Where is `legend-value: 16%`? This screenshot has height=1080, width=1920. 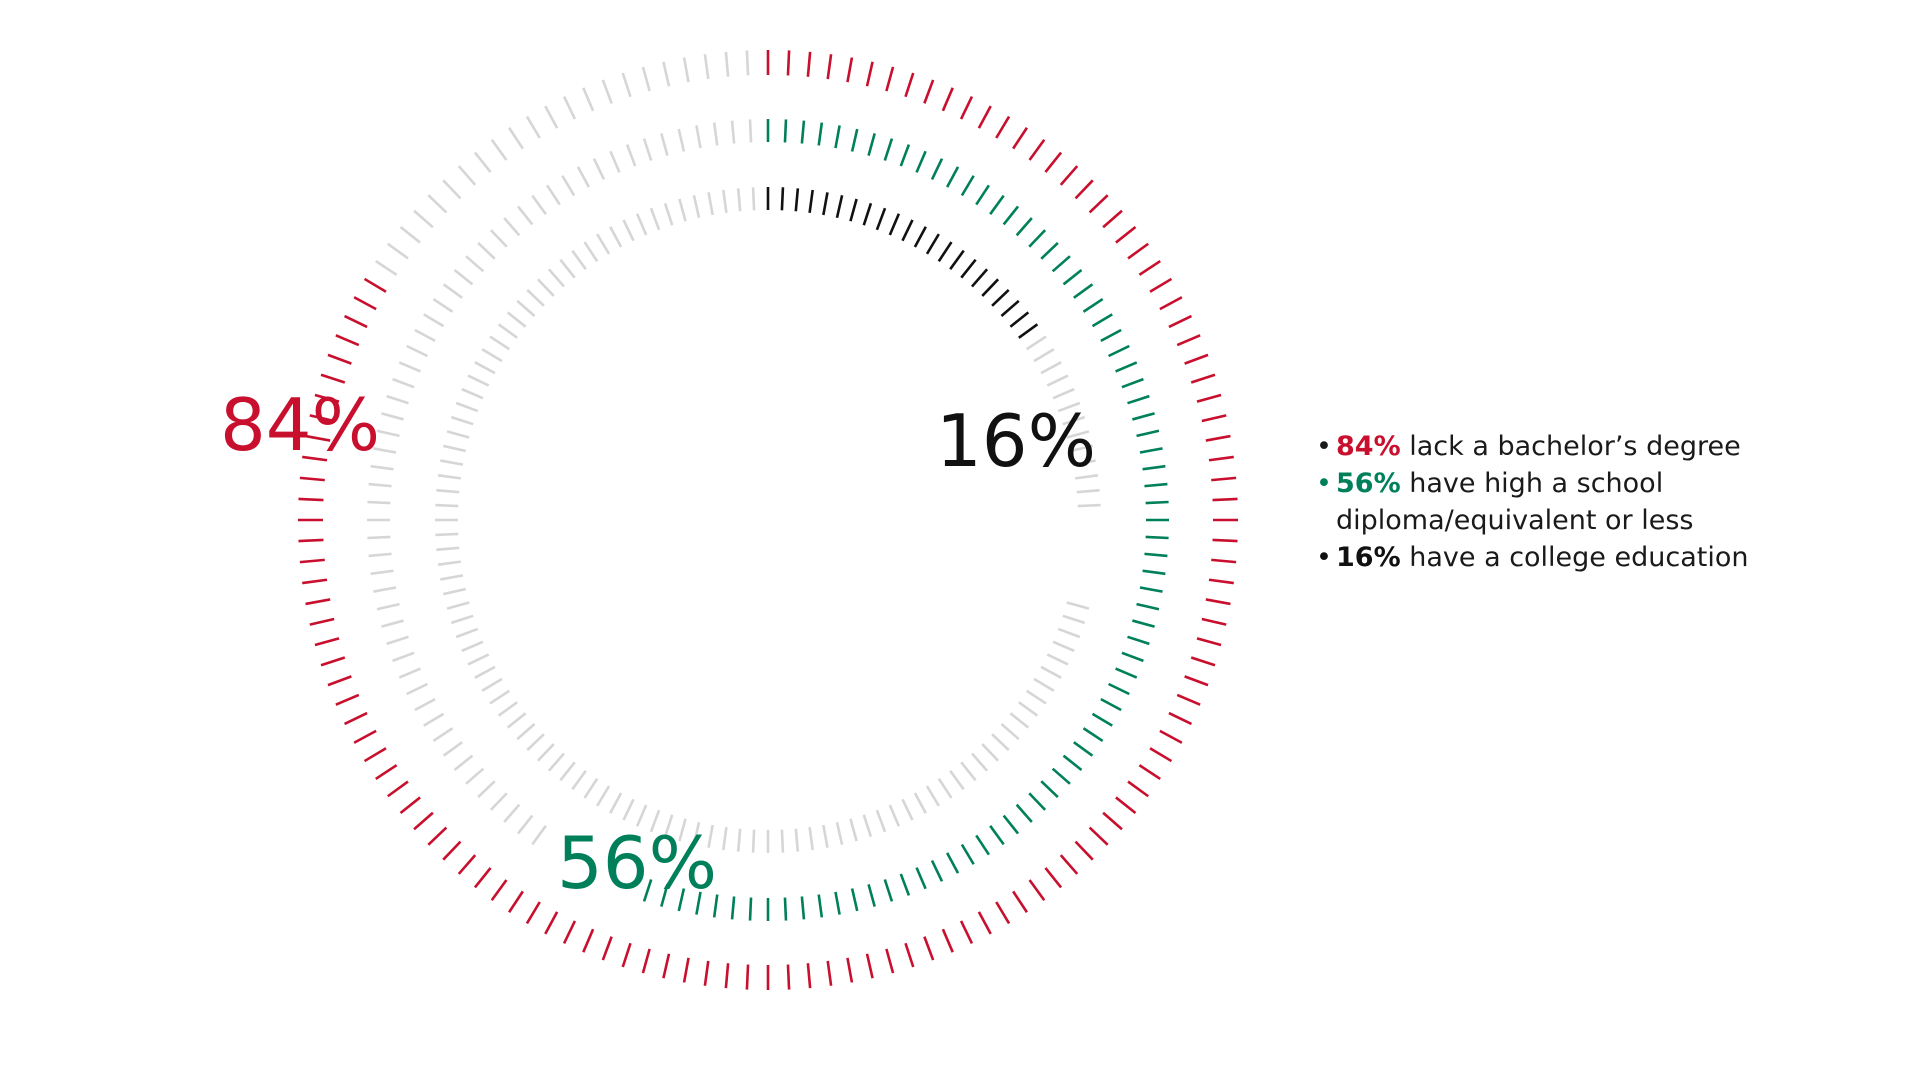
legend-value: 16% is located at coordinates (1368, 557).